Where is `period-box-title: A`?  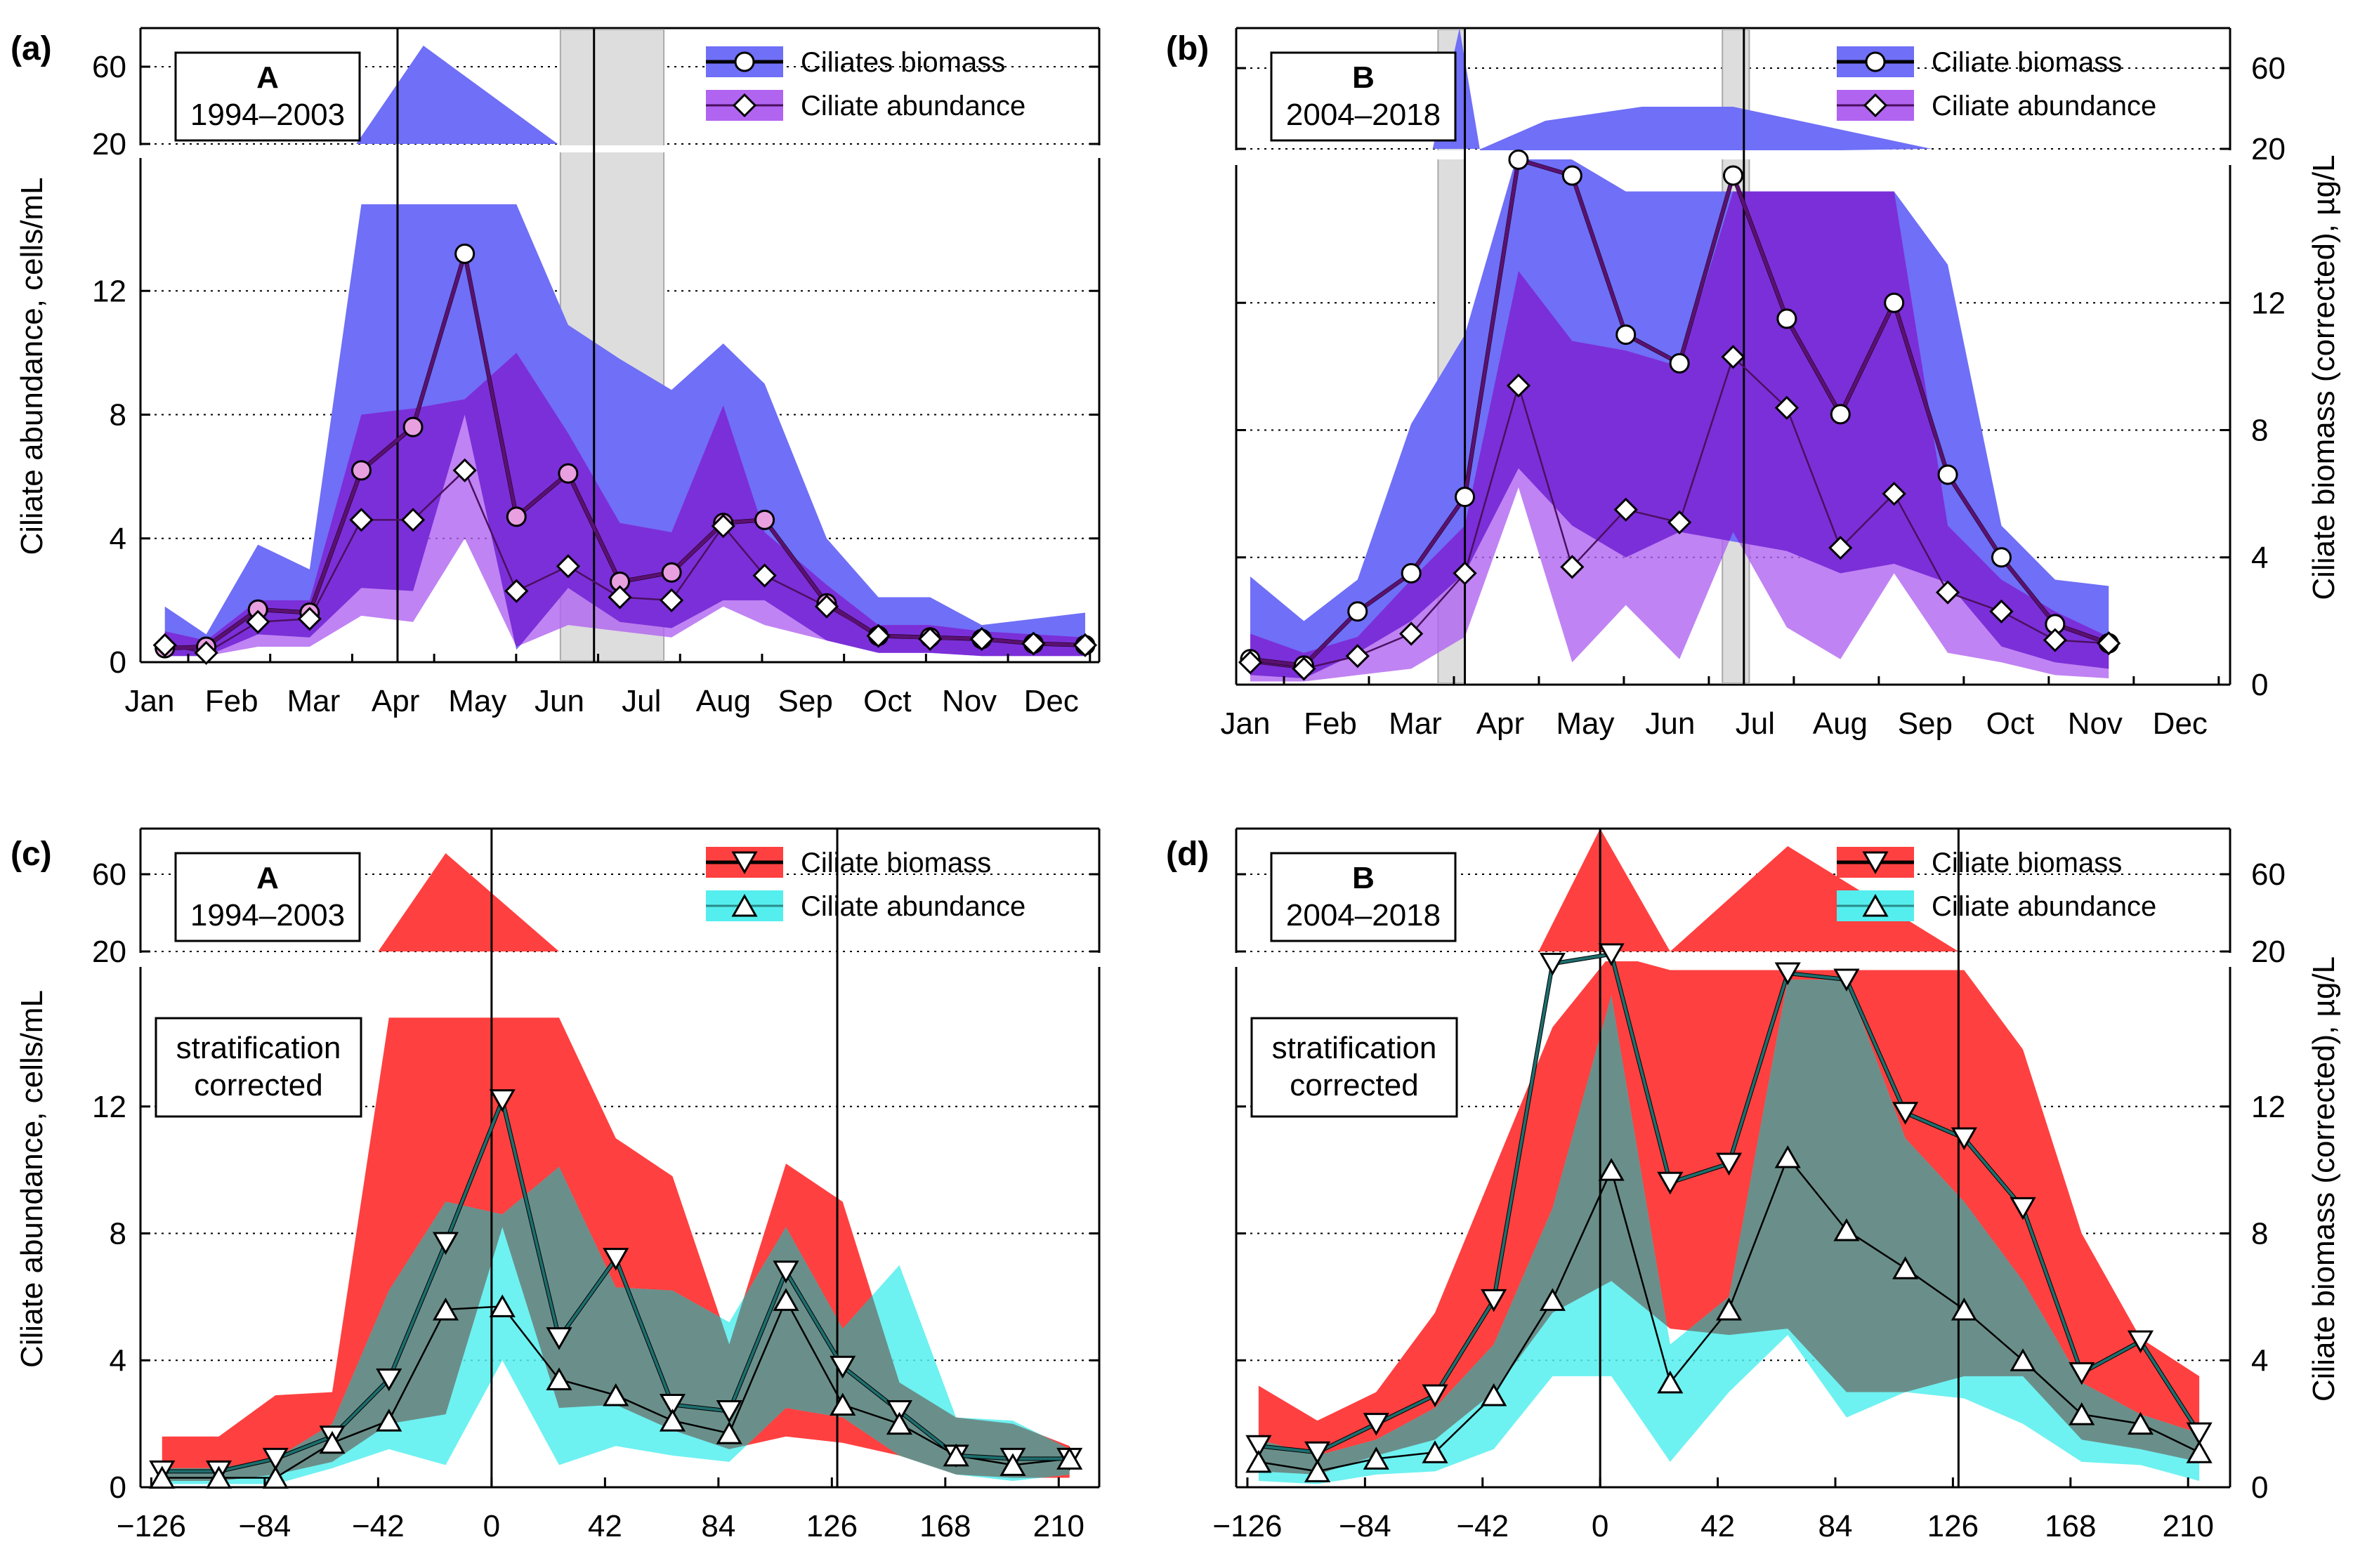 period-box-title: A is located at coordinates (267, 77).